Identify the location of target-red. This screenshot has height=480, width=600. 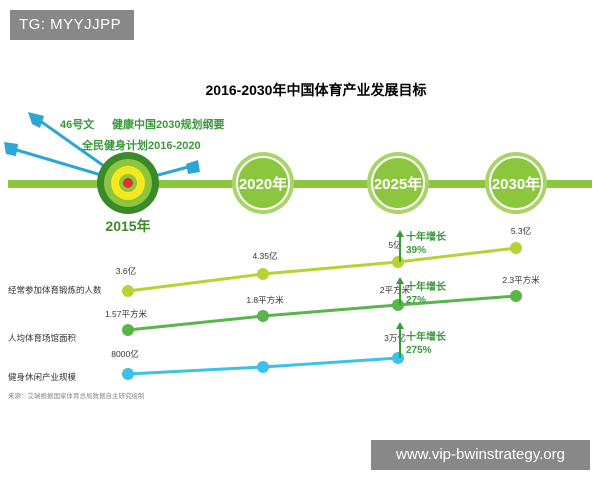
(128, 183).